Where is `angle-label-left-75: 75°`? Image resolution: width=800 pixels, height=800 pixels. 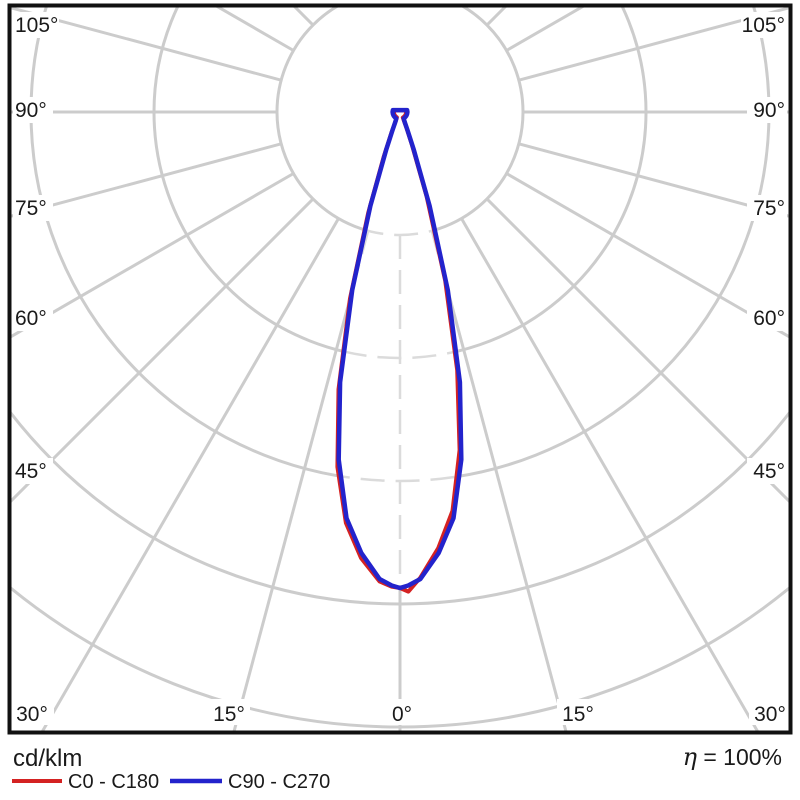 angle-label-left-75: 75° is located at coordinates (31, 208).